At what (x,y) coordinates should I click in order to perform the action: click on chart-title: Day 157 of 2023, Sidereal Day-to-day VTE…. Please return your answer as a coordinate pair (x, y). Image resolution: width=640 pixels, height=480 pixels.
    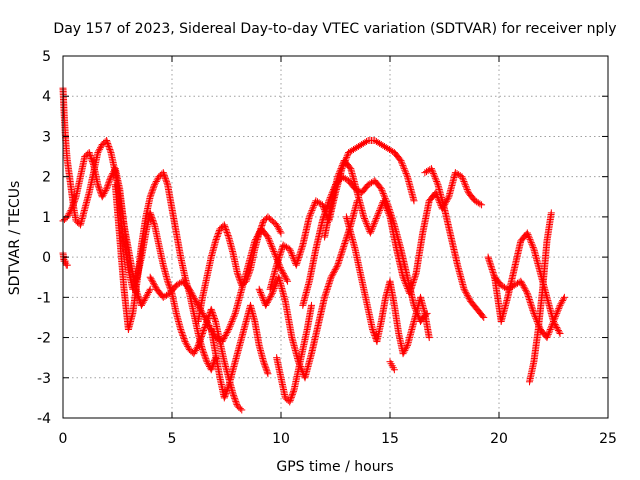
    Looking at the image, I should click on (334, 29).